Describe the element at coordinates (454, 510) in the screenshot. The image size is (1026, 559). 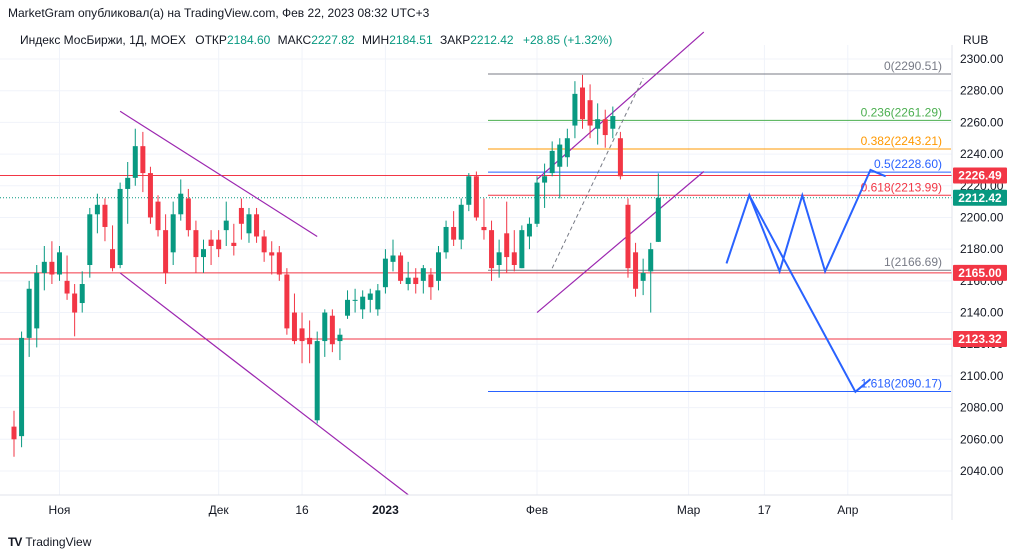
I see `time-axis: Ноя Дек 16 2023 Фев Мар 17 Апр` at that location.